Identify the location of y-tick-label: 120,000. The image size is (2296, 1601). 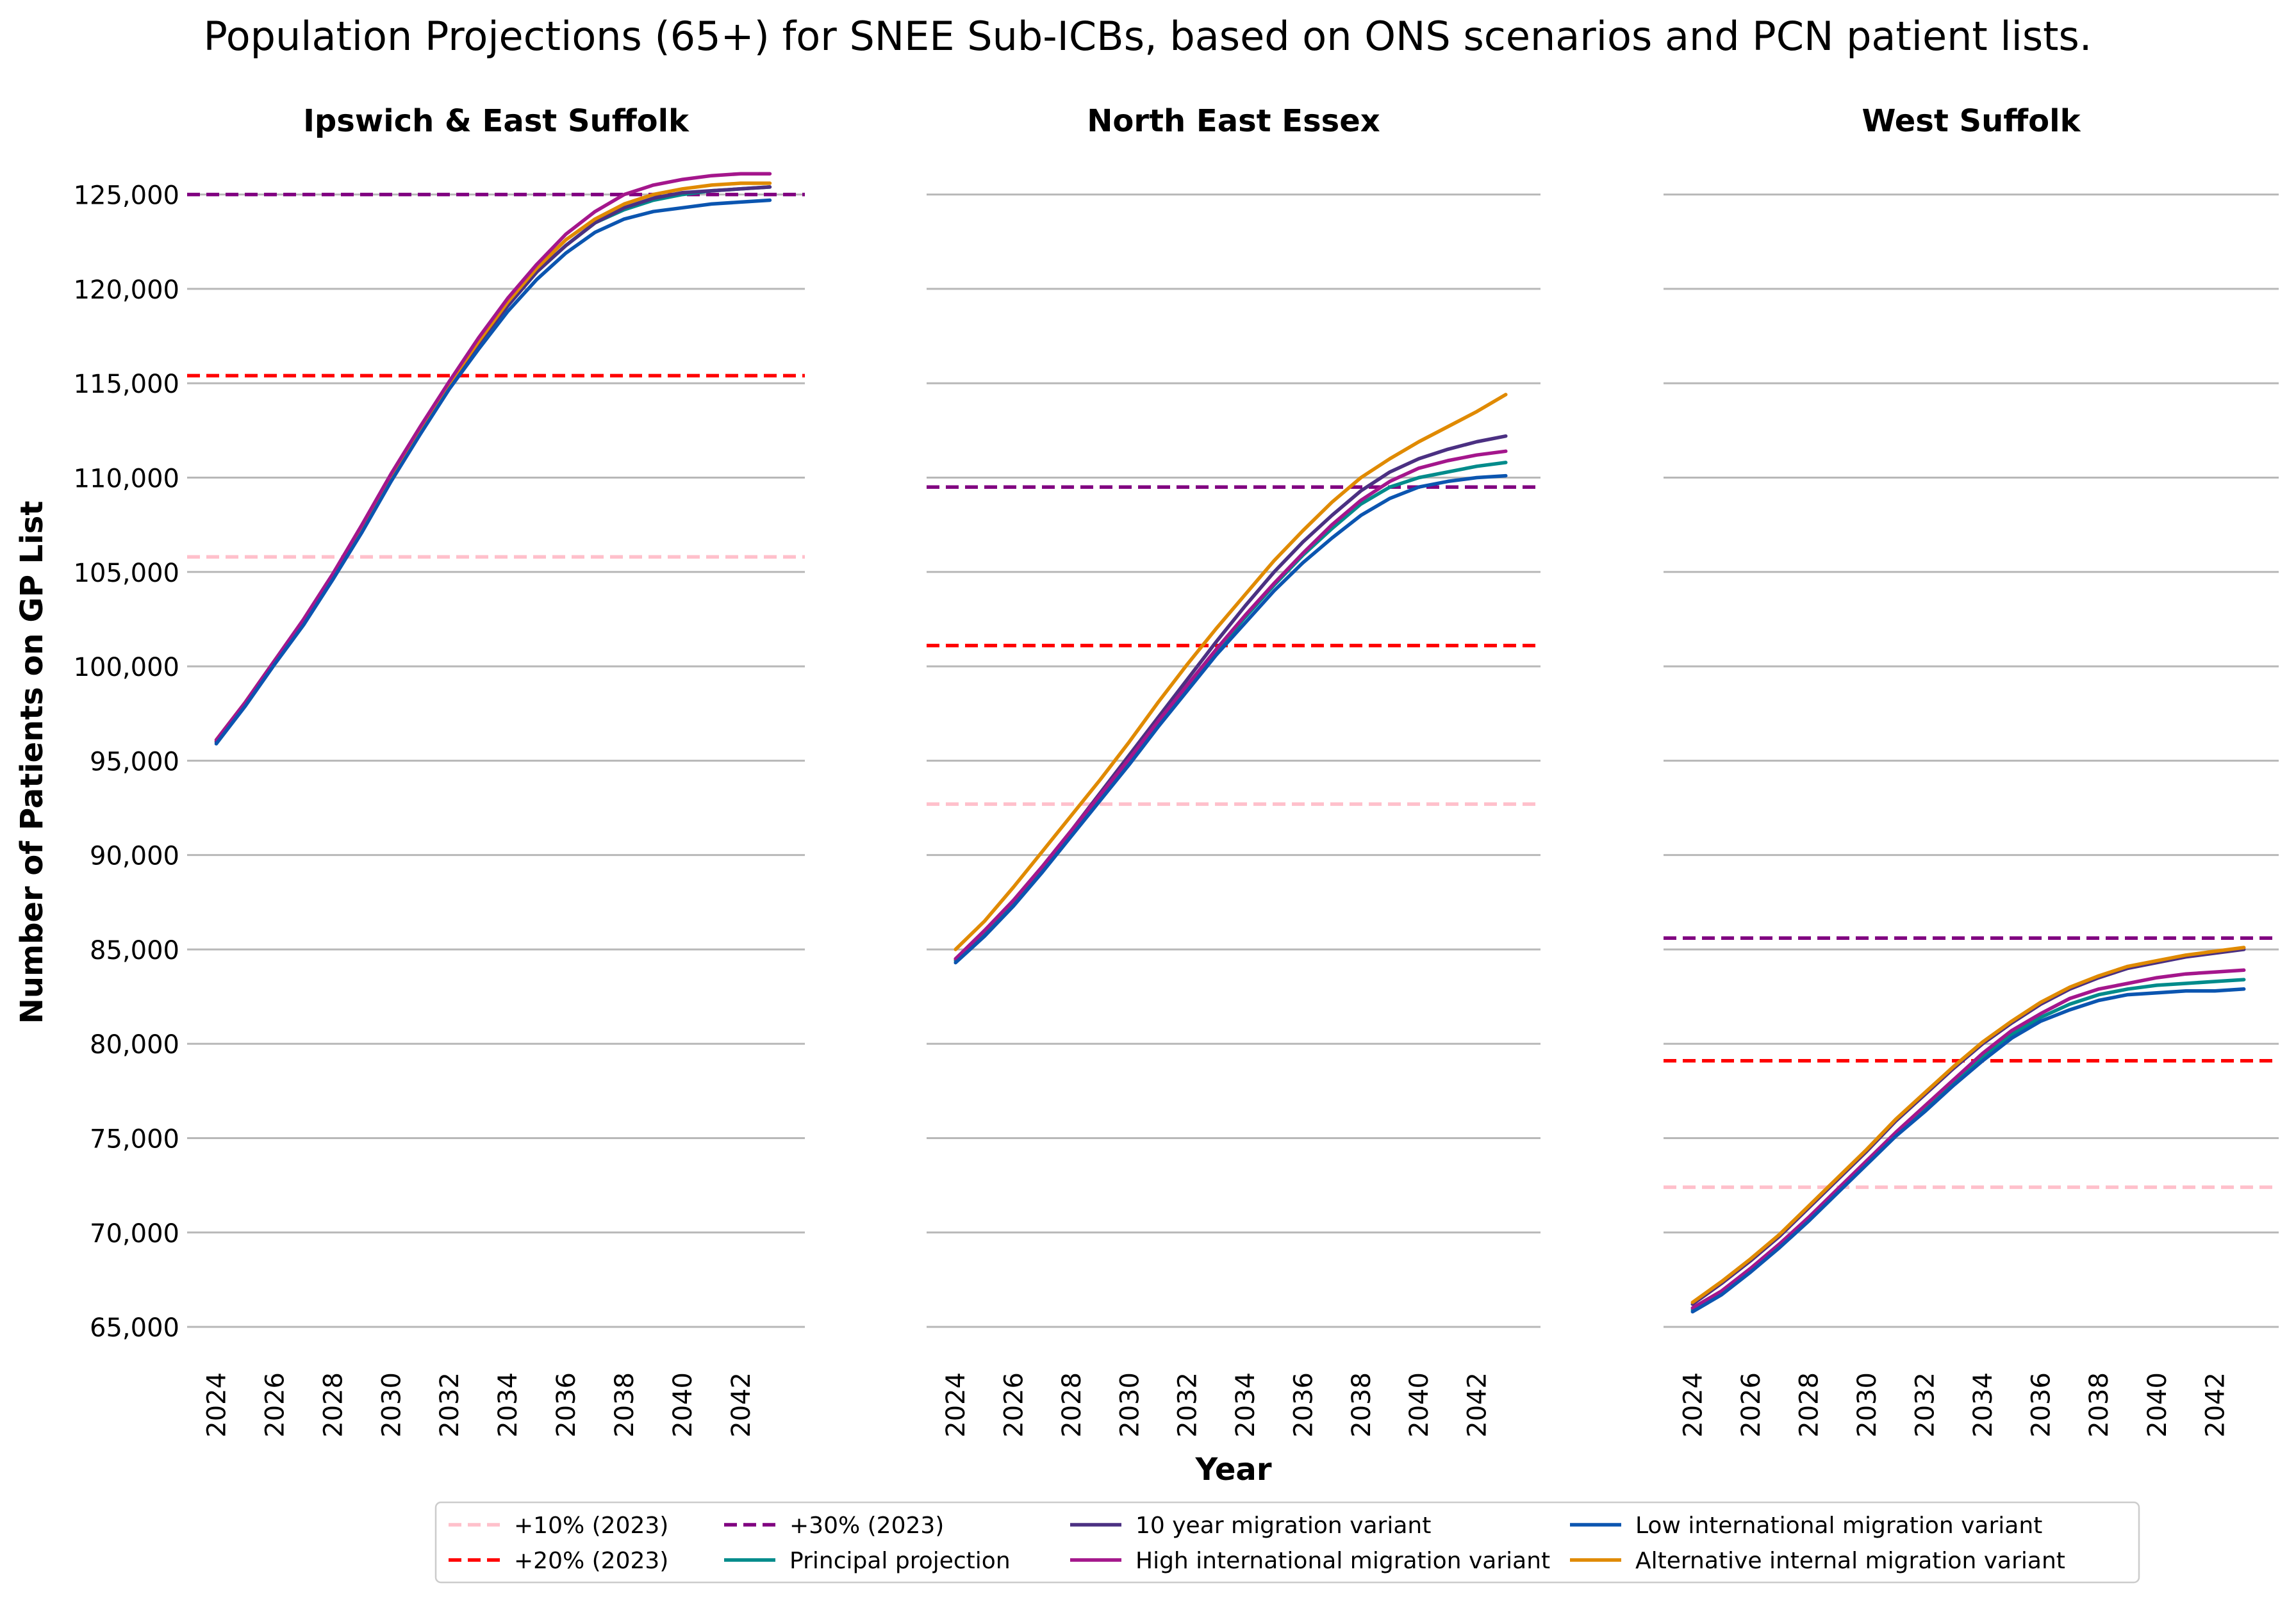
(126, 290).